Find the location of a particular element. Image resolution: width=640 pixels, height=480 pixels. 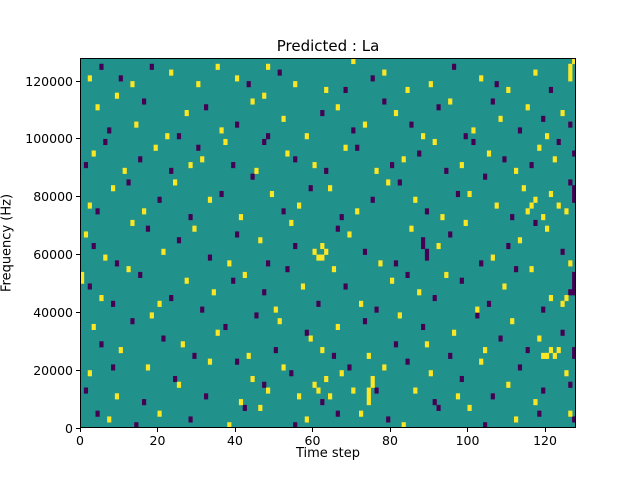

plot-title: Predicted : La is located at coordinates (328, 46).